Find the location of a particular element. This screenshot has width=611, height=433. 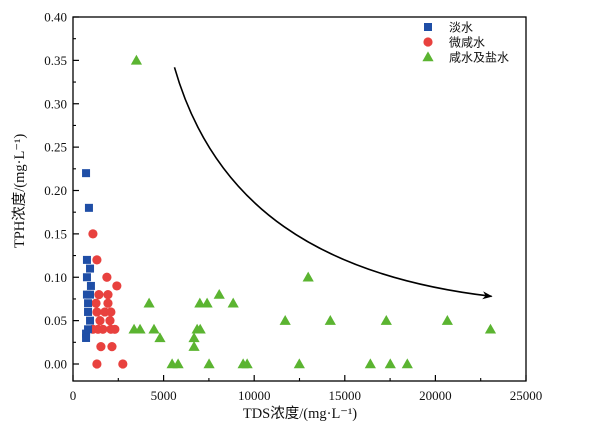

legend-label: 淡水 is located at coordinates (461, 28).